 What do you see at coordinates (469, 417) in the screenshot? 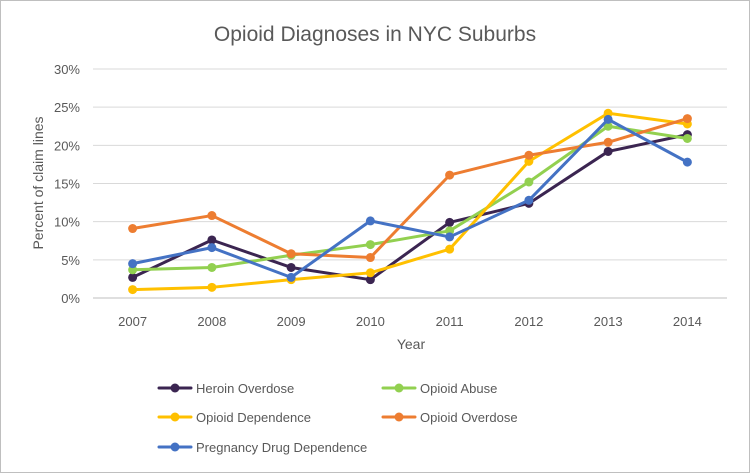
I see `legend-label: Opioid Overdose` at bounding box center [469, 417].